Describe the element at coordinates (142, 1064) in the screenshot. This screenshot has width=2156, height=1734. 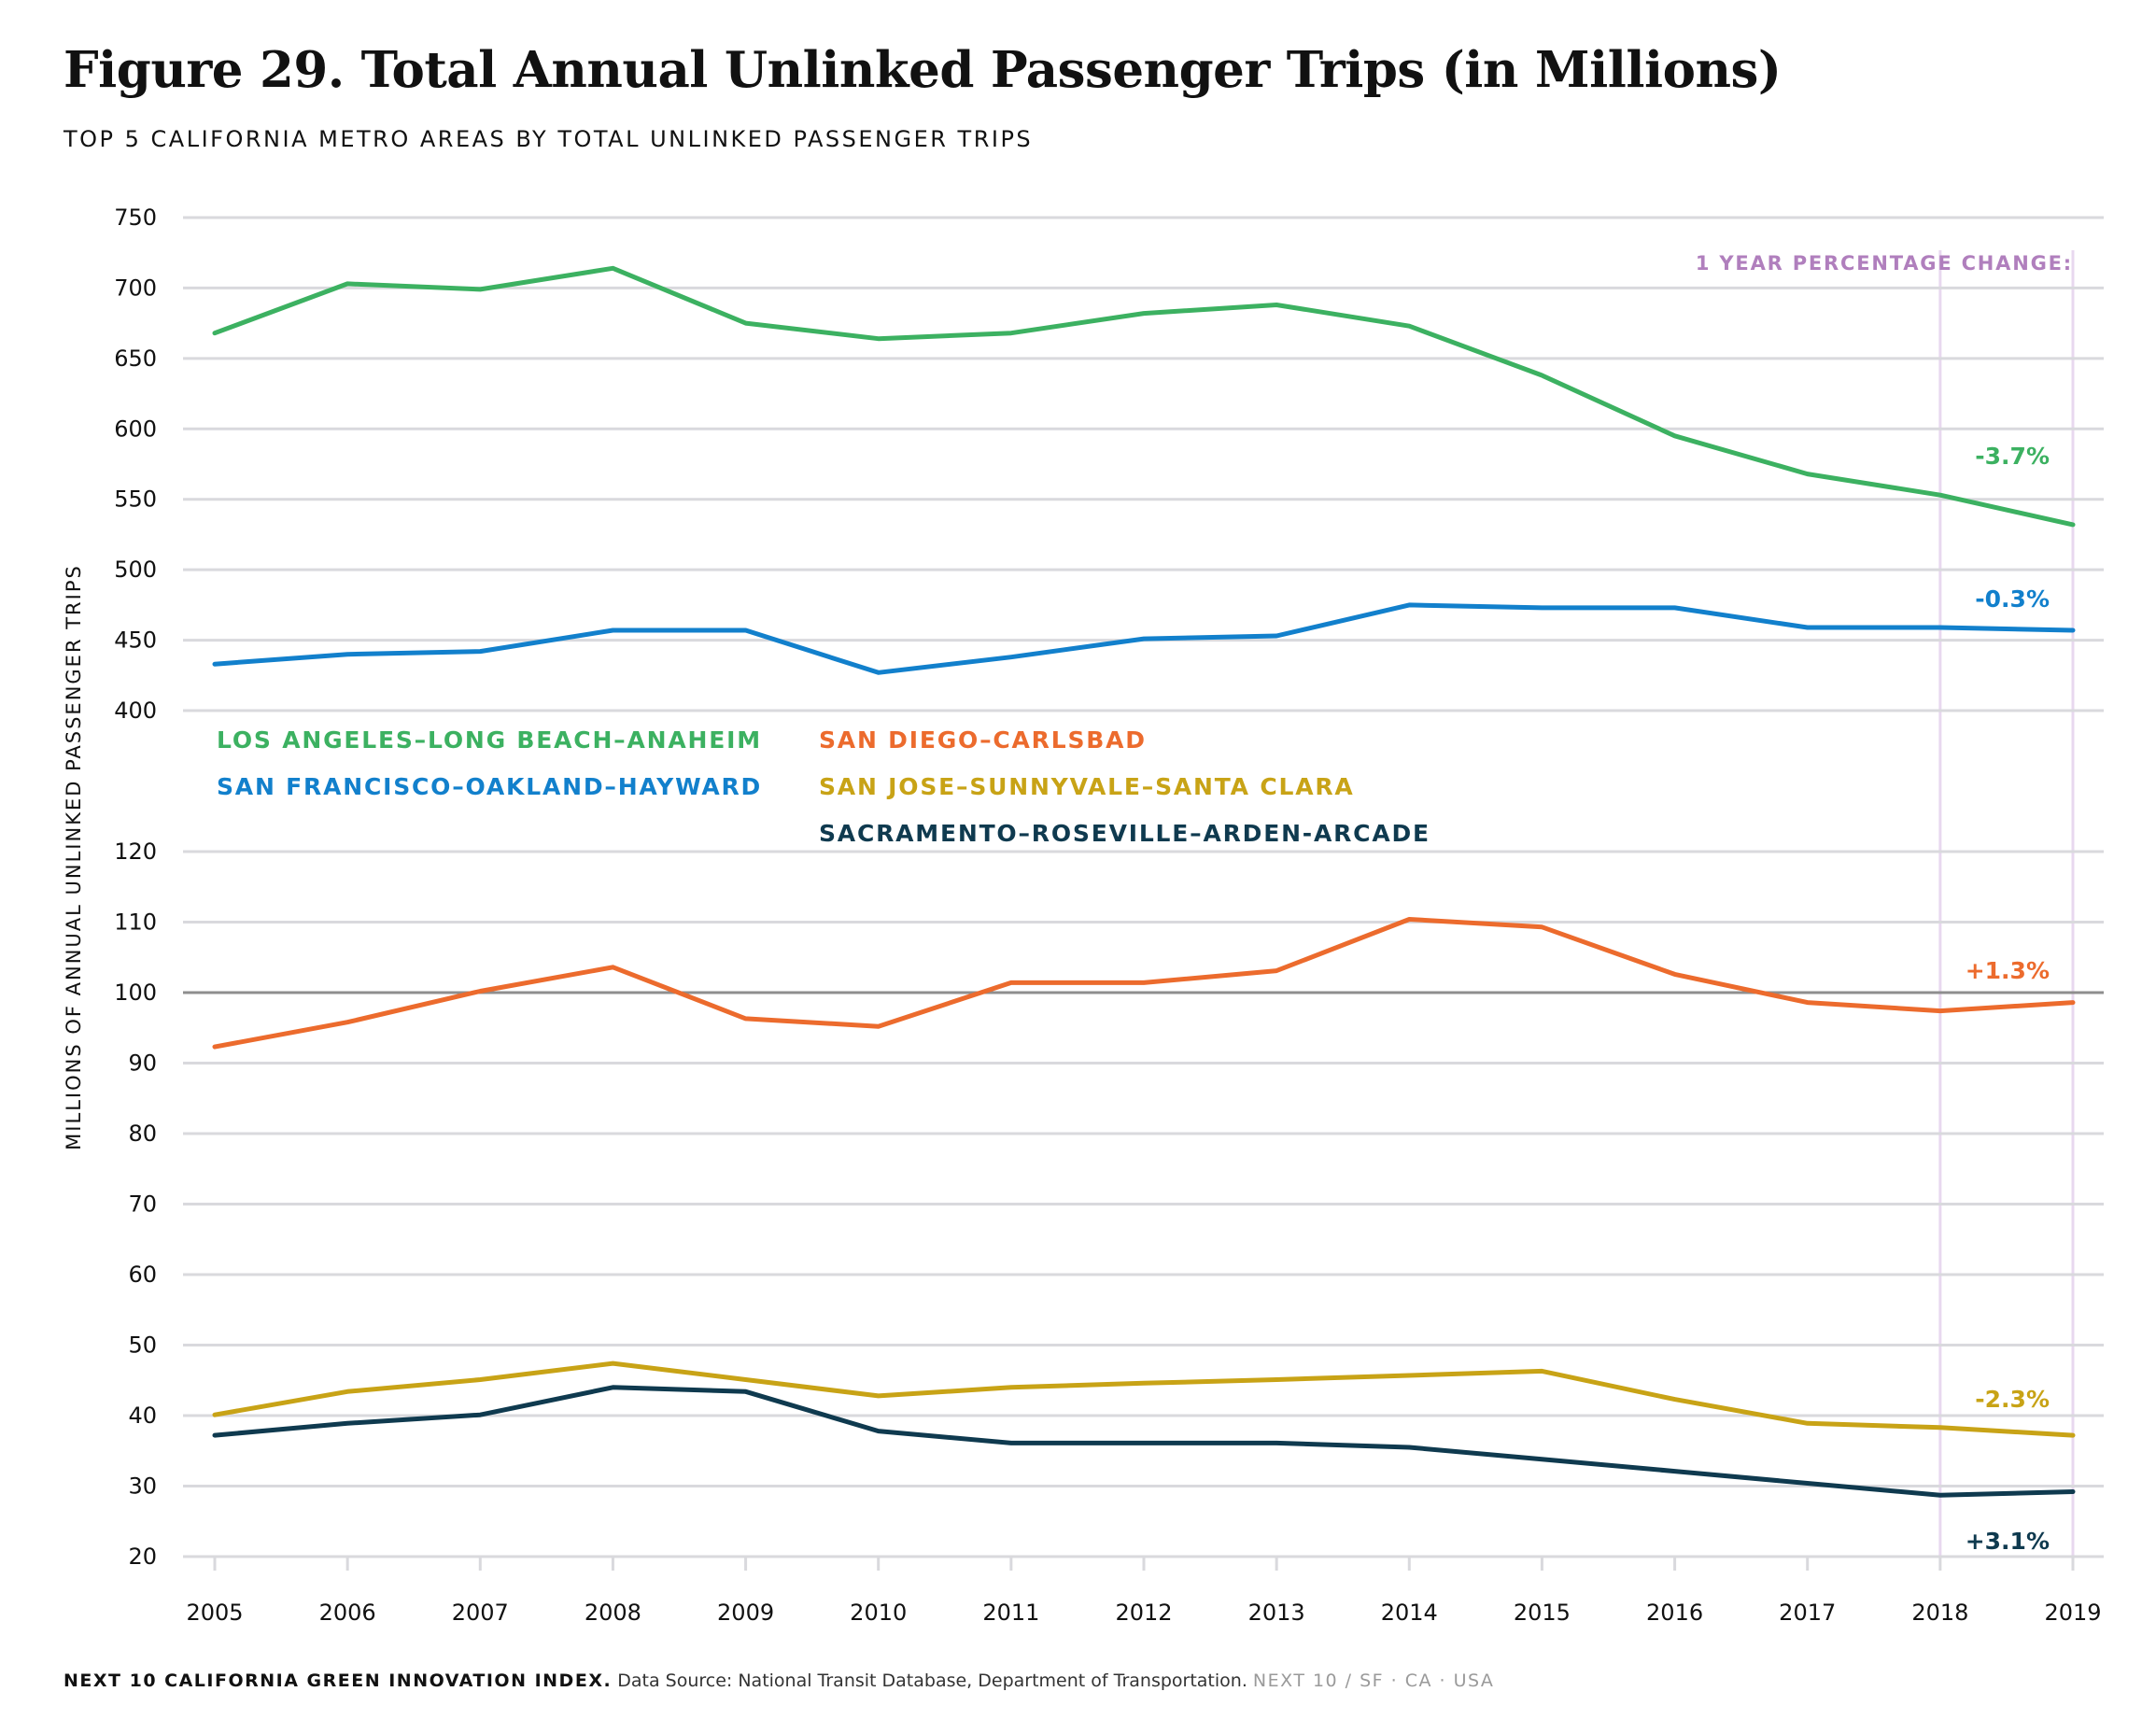
I see `y-tick-label-lower-90: 90` at that location.